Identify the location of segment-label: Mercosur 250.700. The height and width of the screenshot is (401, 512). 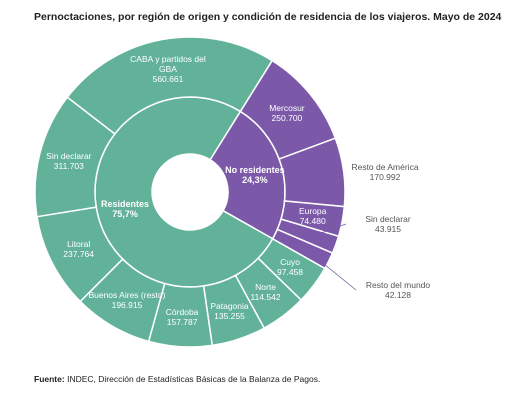
(287, 113).